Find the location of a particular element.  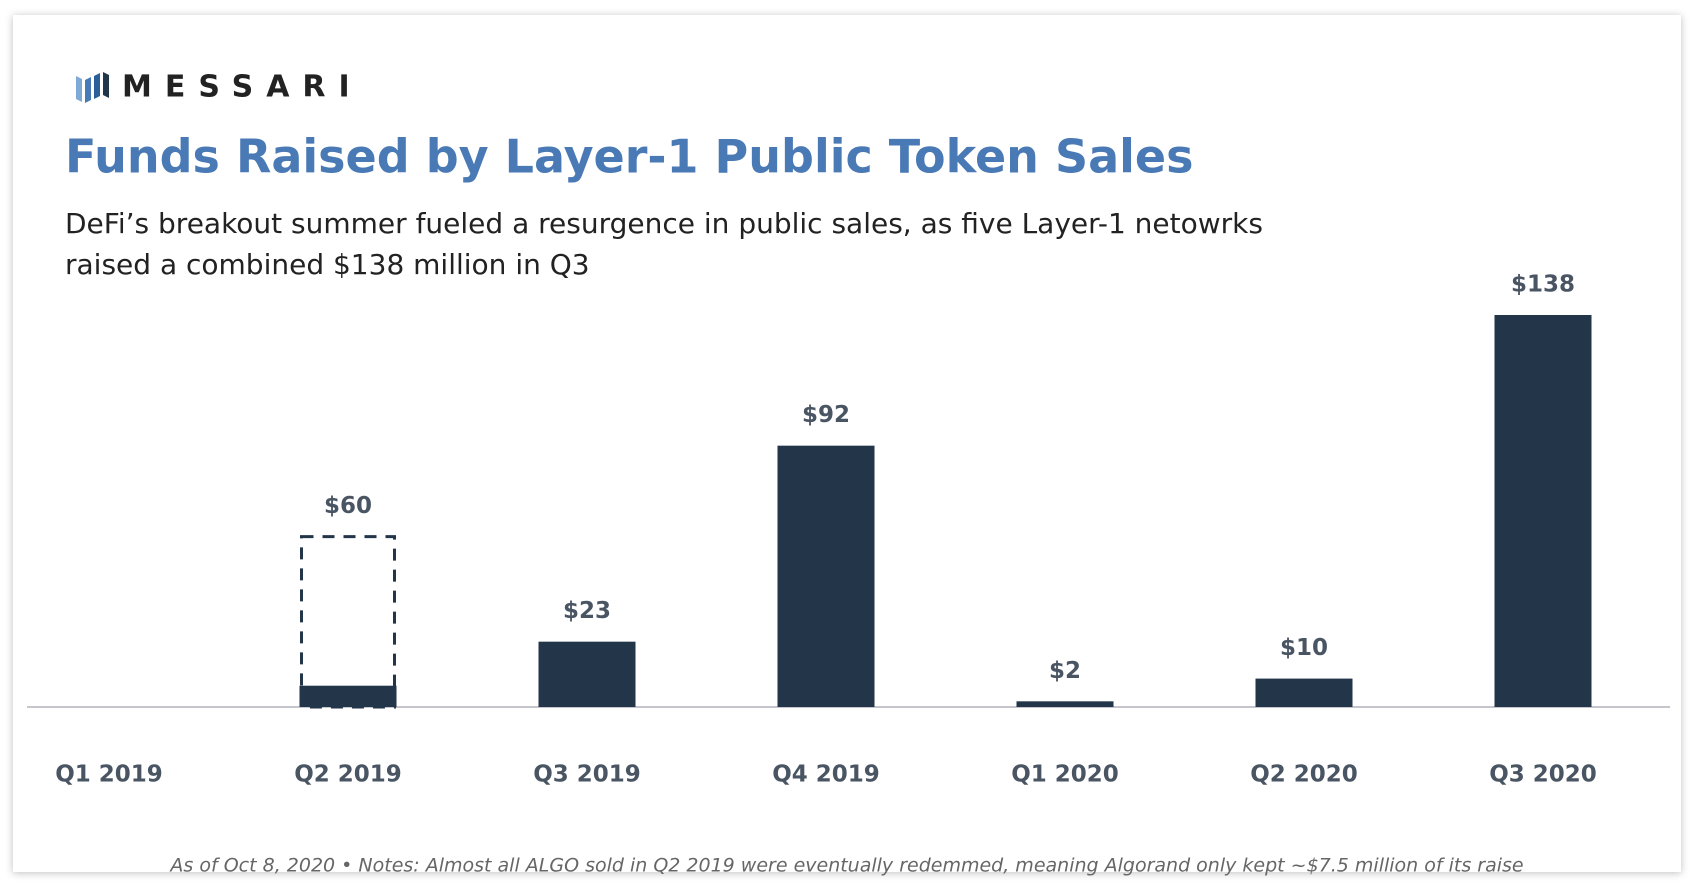

x-tick-label: Q1 2019 is located at coordinates (109, 775).